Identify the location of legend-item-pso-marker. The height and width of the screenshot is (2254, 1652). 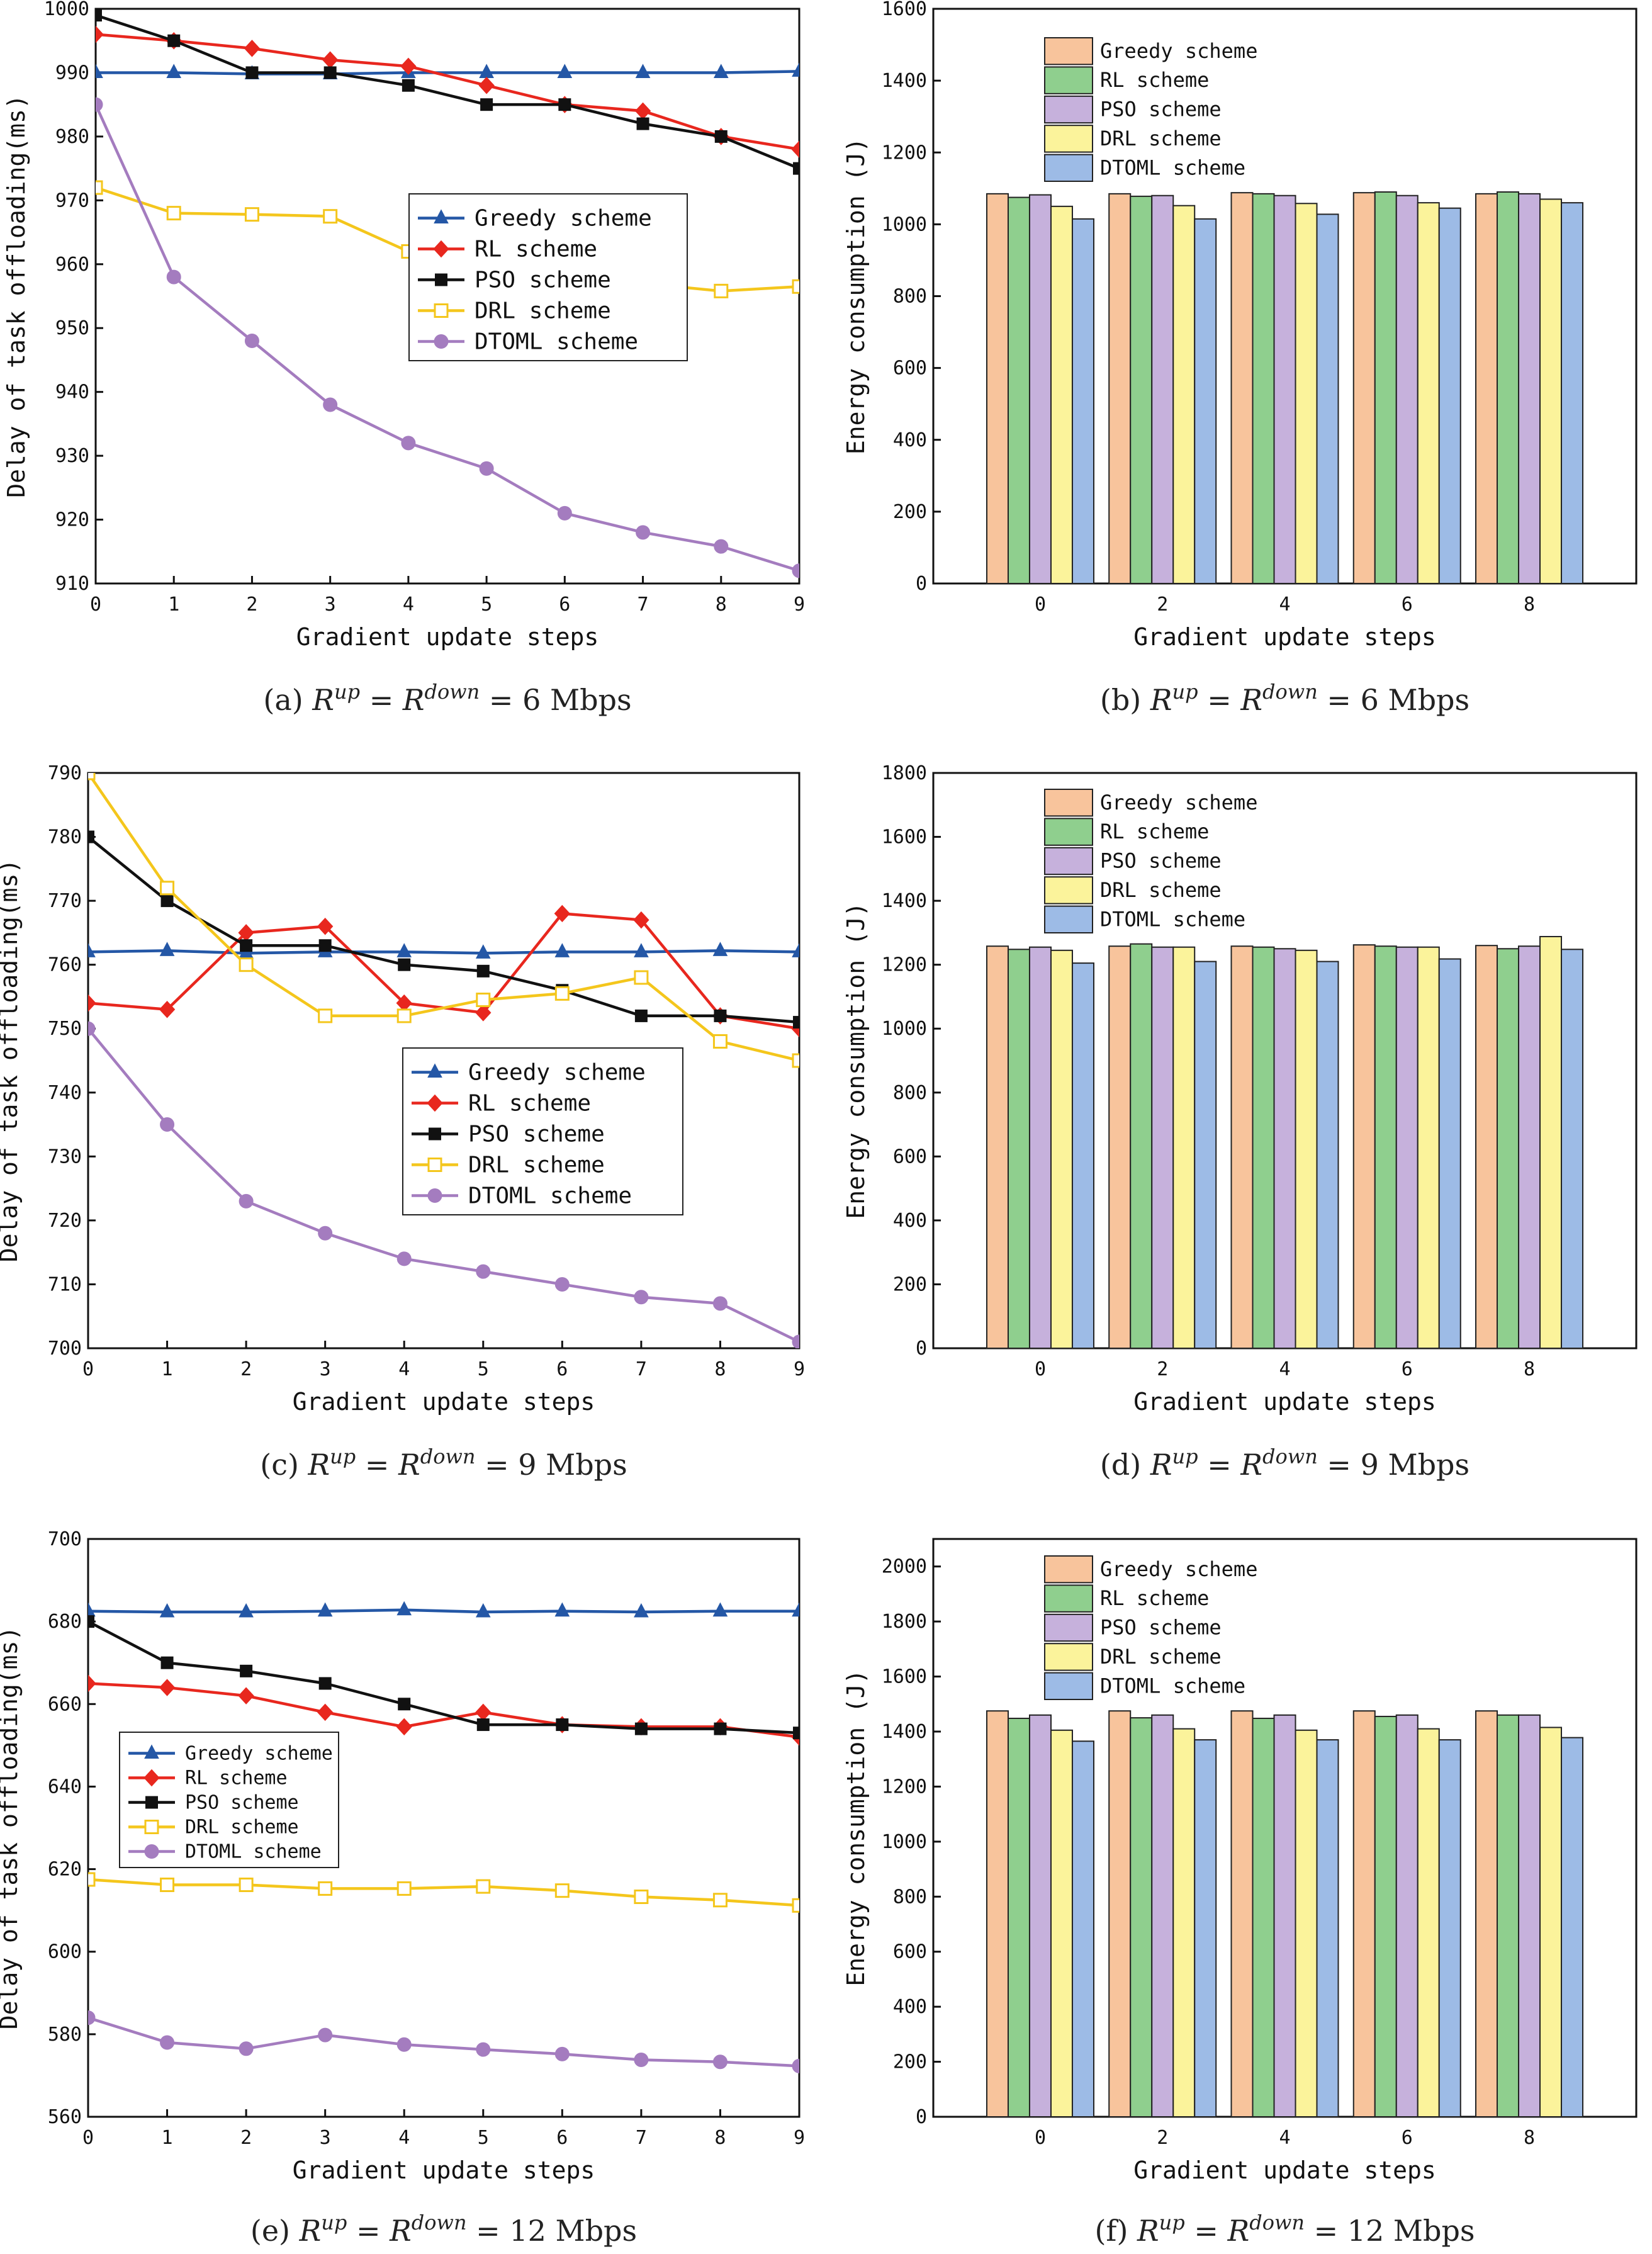
(441, 279).